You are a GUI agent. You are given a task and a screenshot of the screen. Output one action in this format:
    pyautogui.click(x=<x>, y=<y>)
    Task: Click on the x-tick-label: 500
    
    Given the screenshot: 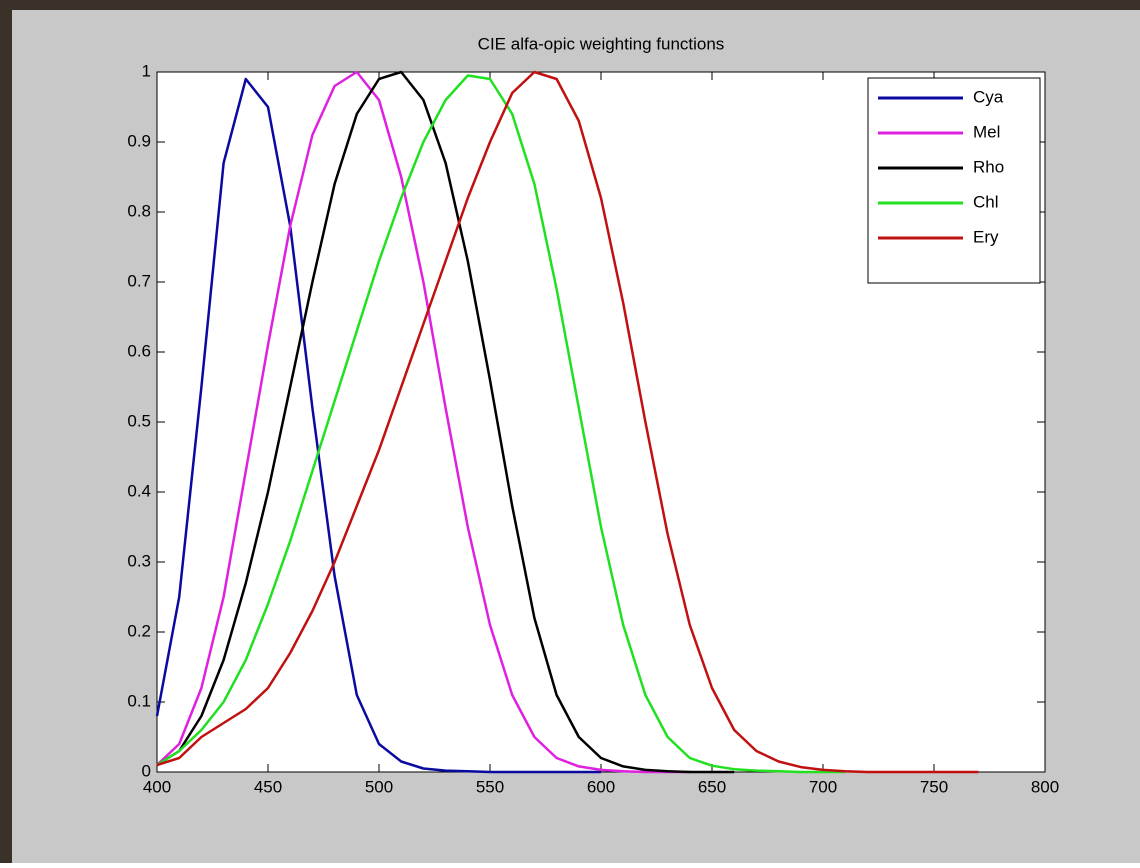 What is the action you would take?
    pyautogui.click(x=379, y=786)
    